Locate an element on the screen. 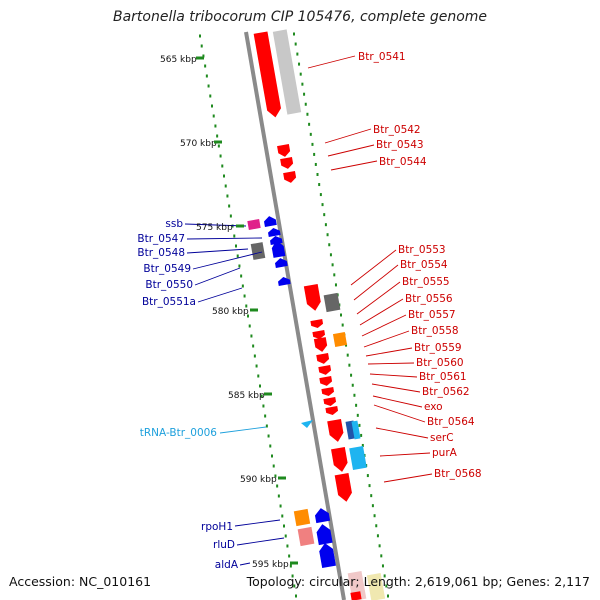 The image size is (600, 600). gene-label: Btr_0554 is located at coordinates (424, 265).